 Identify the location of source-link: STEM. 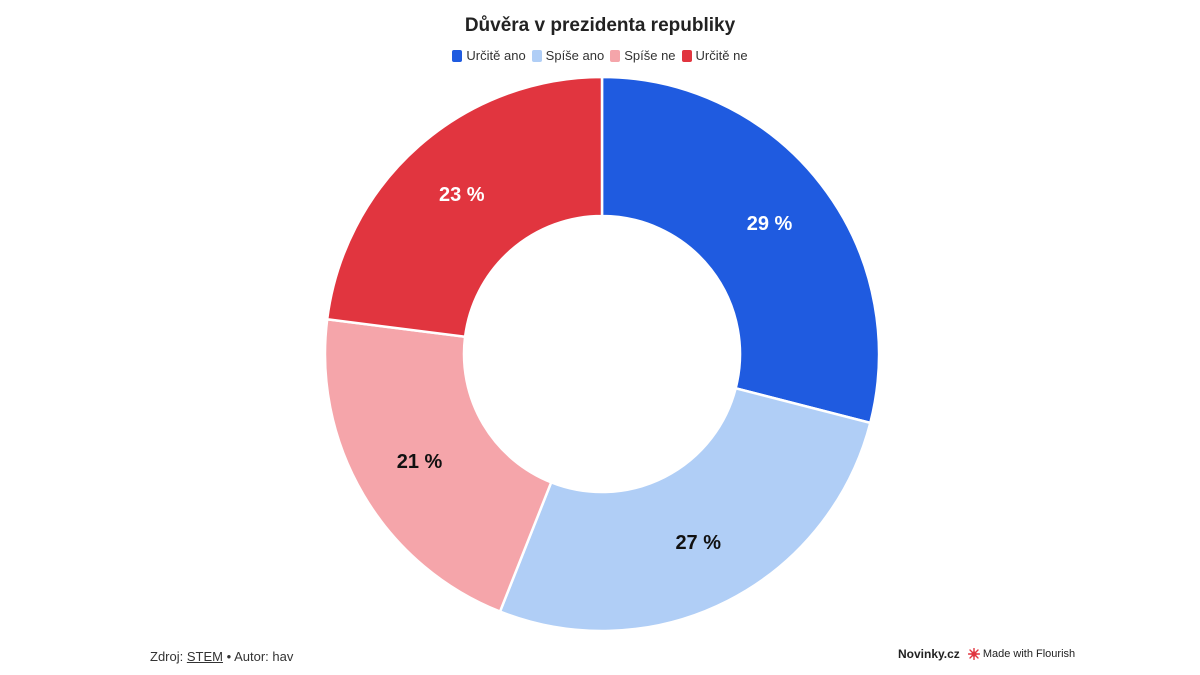
(204, 656).